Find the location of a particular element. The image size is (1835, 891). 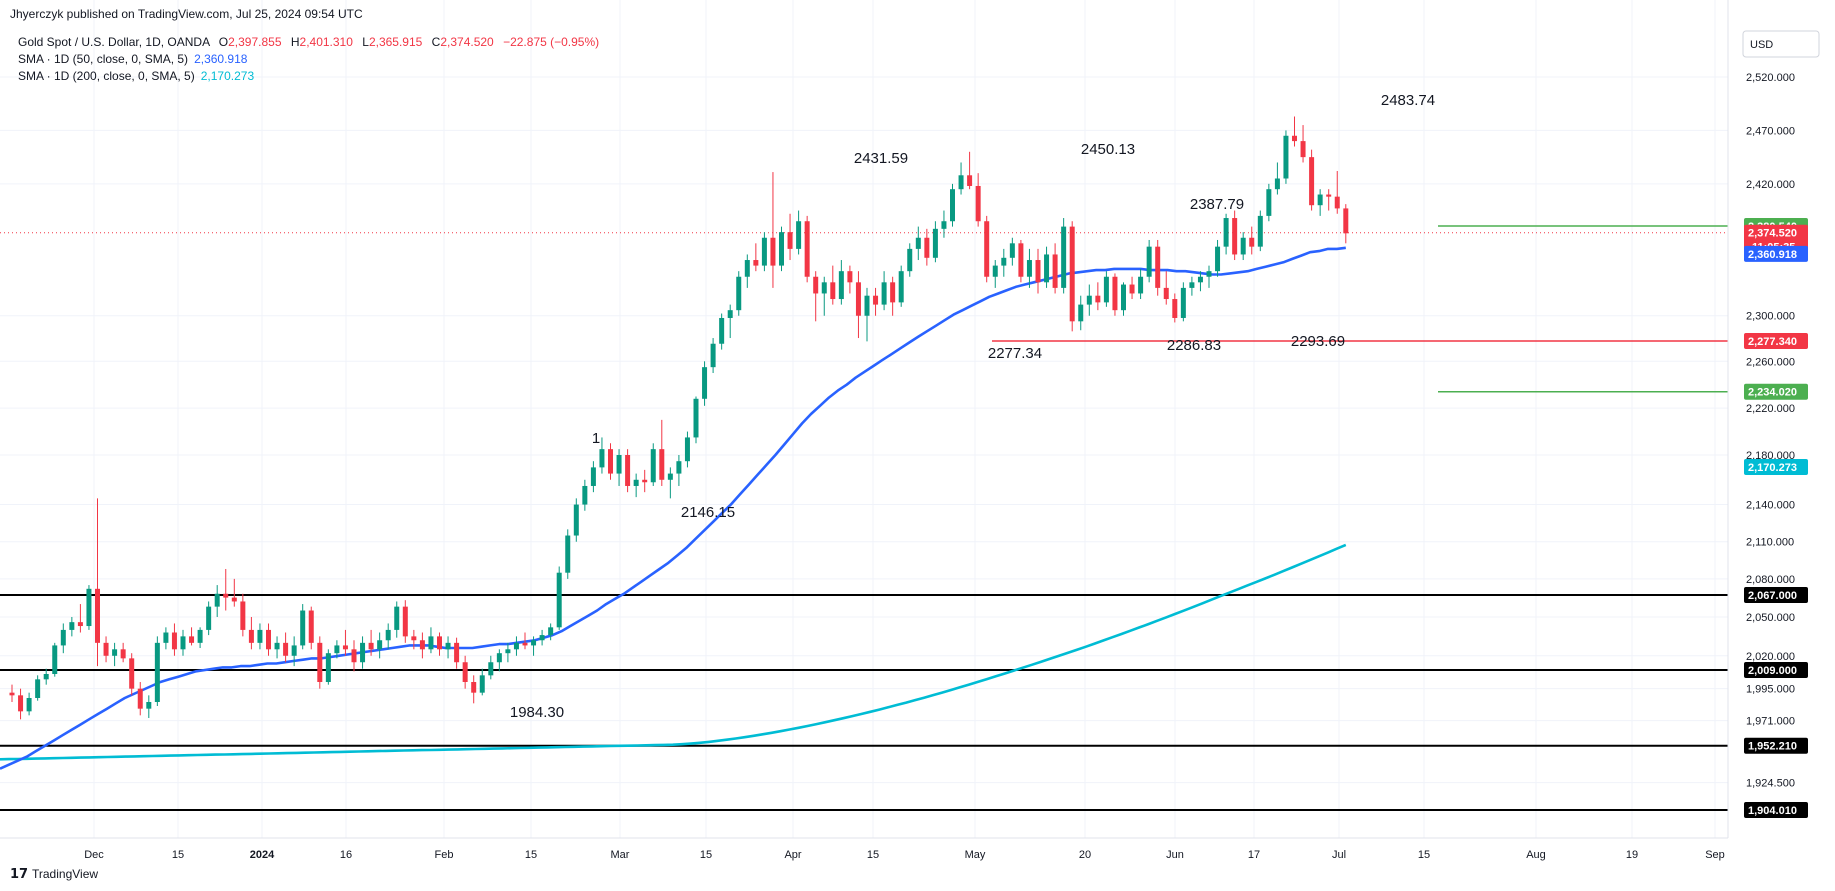

close-value: 2,374.520 is located at coordinates (467, 42).